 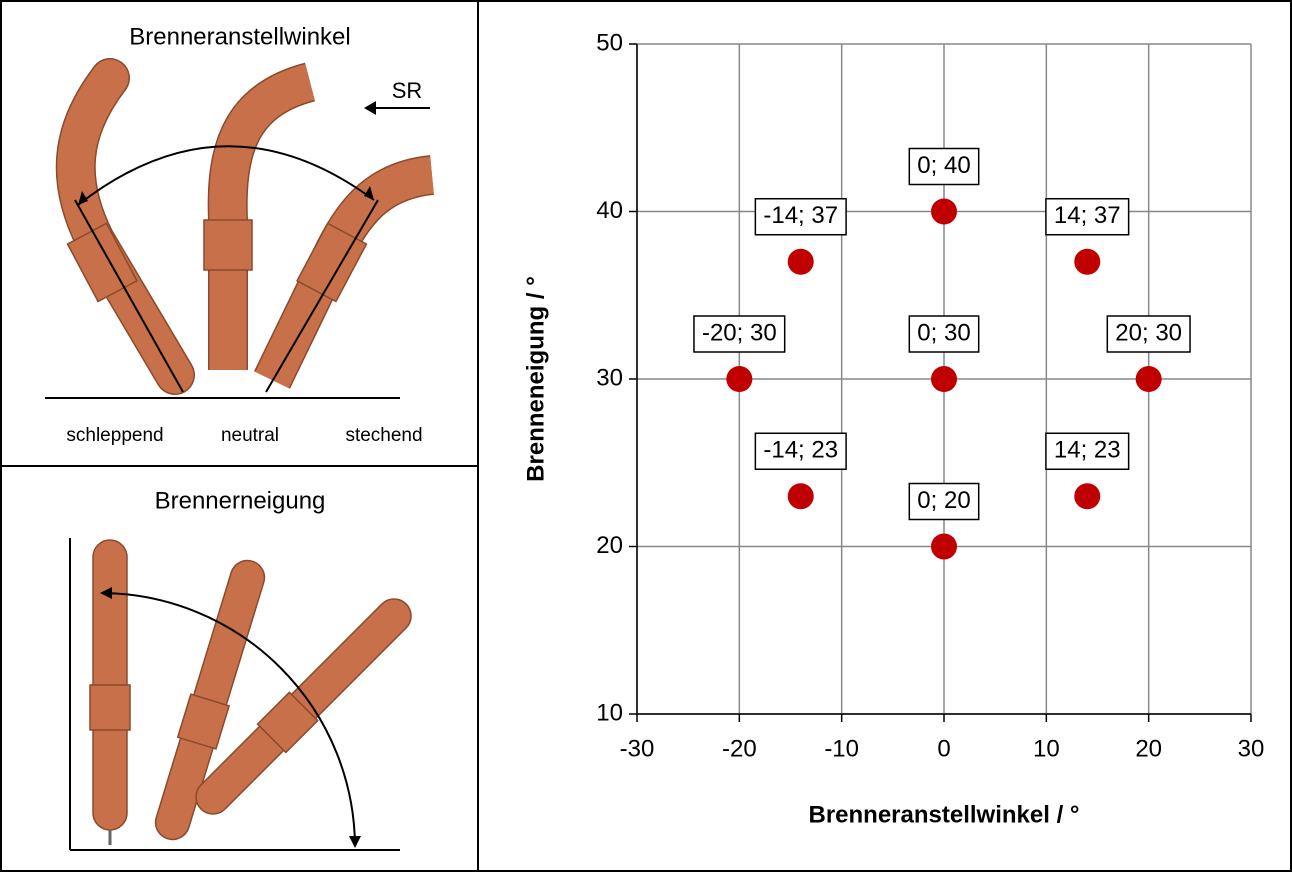 I want to click on x-axis-label: Brenneranstellwinkel / °, so click(x=943, y=814).